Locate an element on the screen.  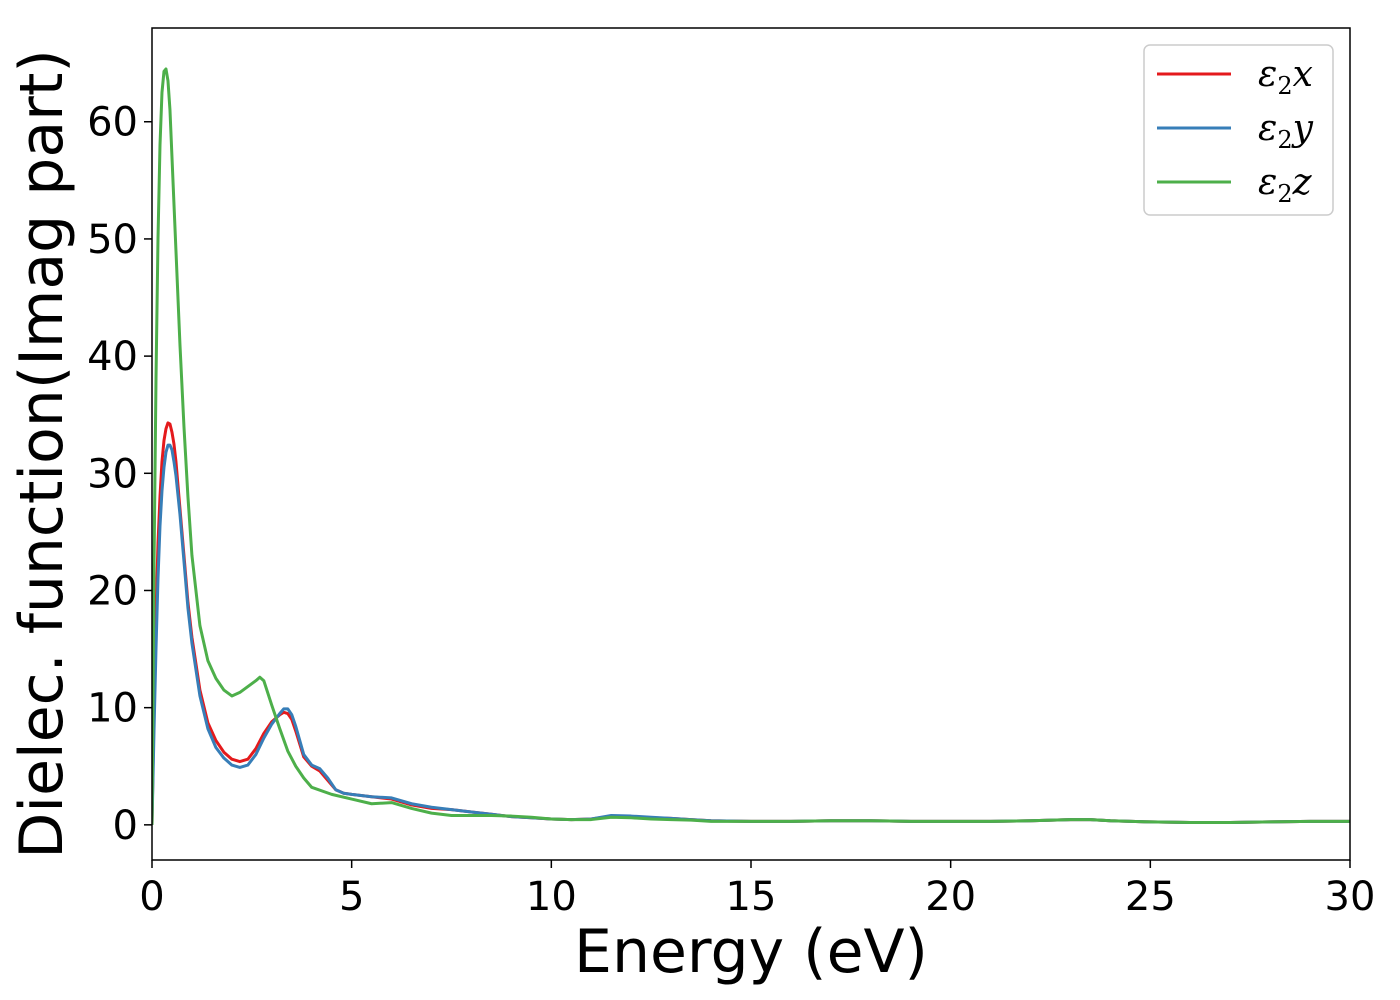
x-tick-label: 30 is located at coordinates (1350, 897).